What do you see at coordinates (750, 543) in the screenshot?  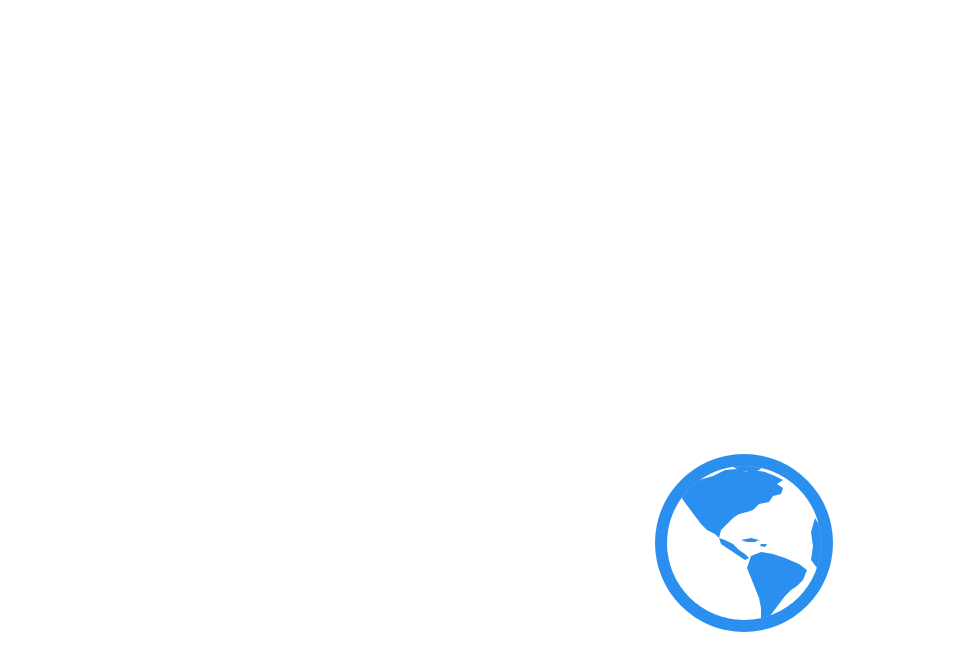 I see `continents` at bounding box center [750, 543].